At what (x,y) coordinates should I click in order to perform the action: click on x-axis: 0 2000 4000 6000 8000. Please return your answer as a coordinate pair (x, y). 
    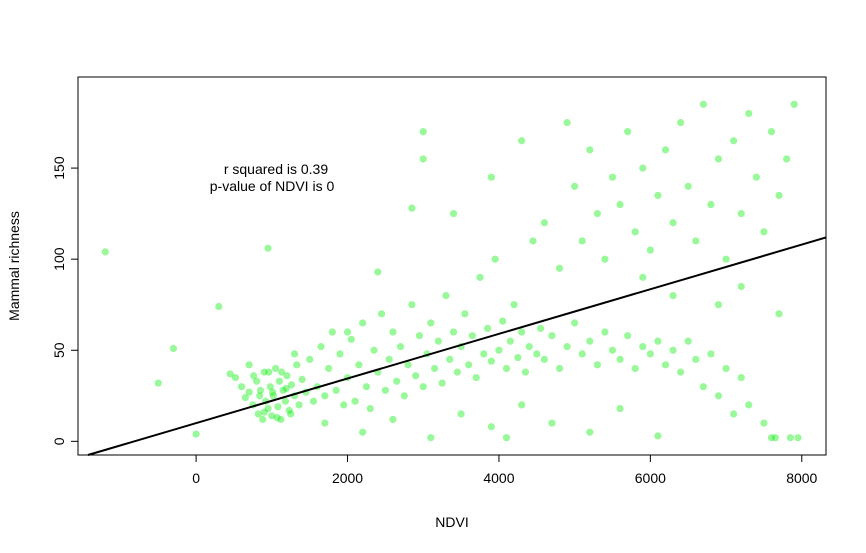
    Looking at the image, I should click on (505, 470).